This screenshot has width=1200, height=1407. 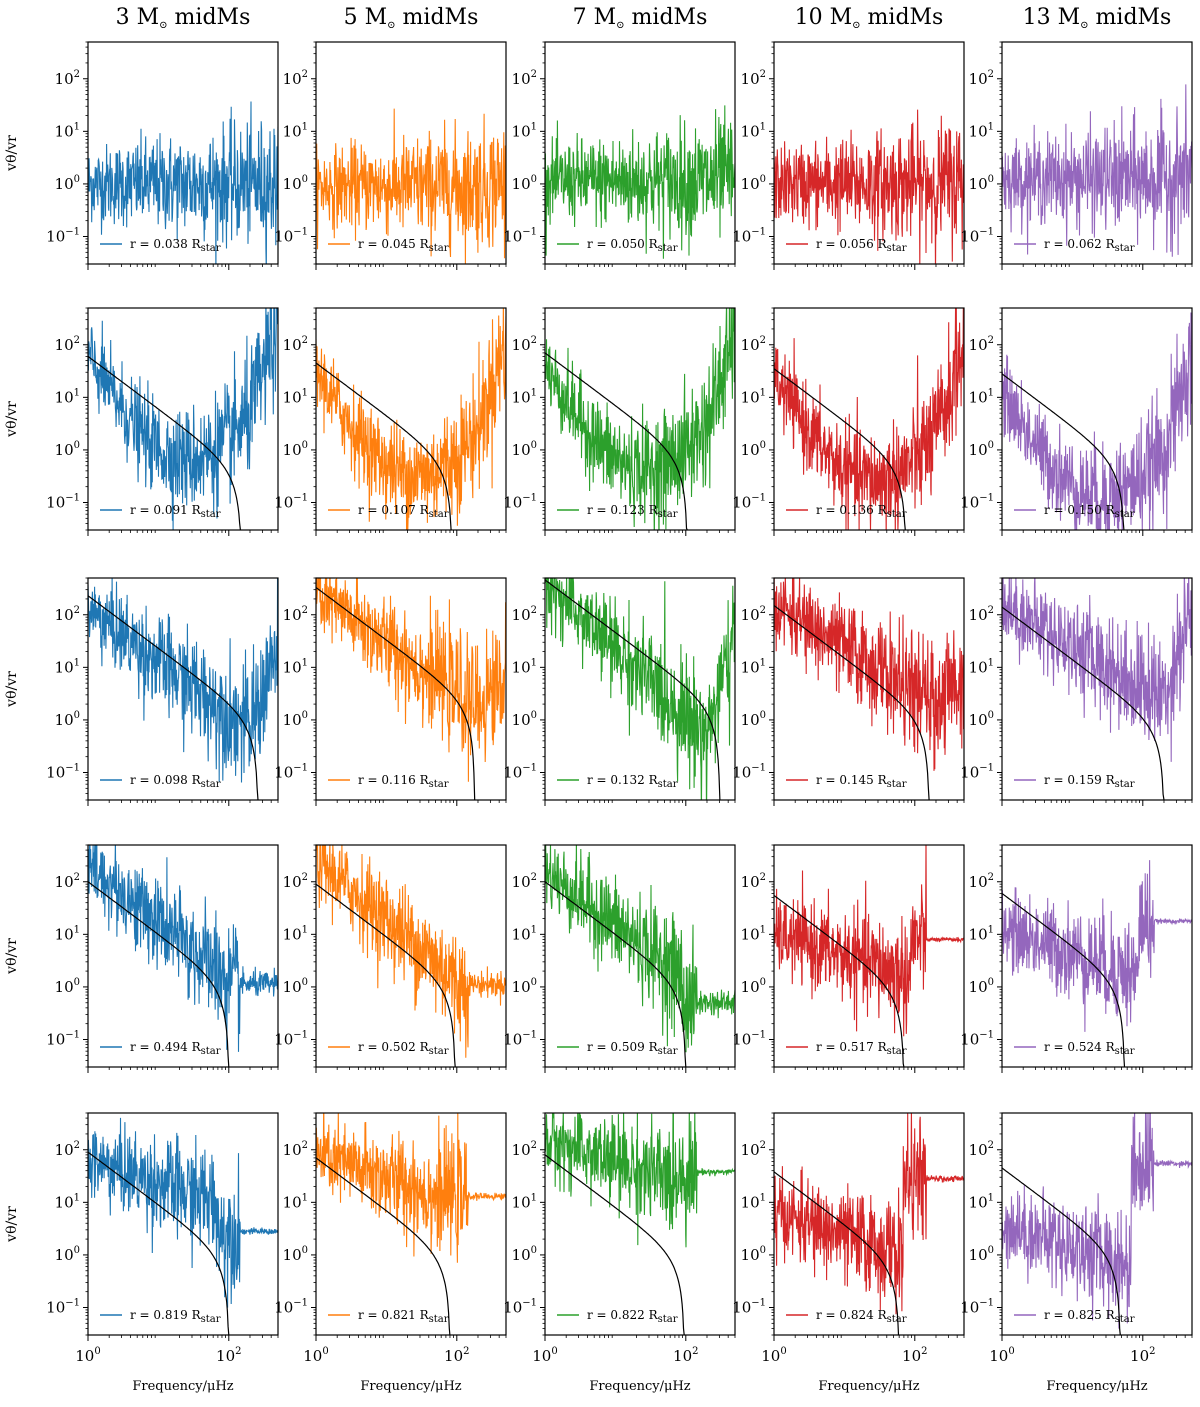 I want to click on legend-label: r = 0.825 Rstar, so click(x=1089, y=1316).